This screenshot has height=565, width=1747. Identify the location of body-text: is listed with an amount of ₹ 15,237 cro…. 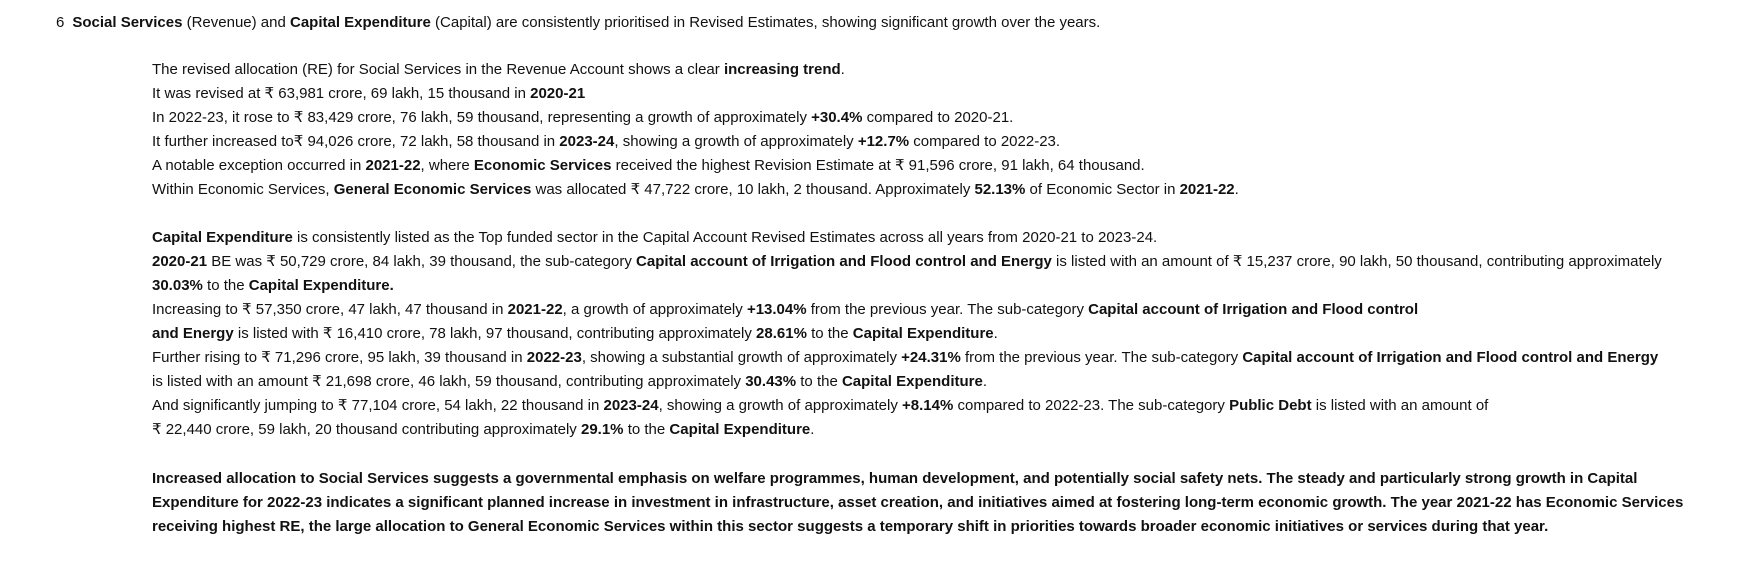
(1356, 261).